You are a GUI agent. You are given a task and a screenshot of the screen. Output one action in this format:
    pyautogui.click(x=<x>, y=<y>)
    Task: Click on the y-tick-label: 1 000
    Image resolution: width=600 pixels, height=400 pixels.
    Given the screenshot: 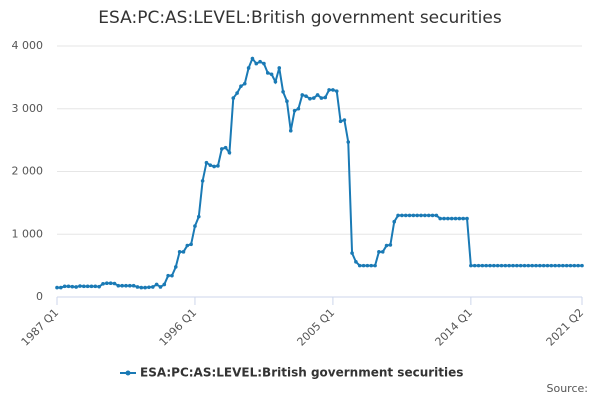 What is the action you would take?
    pyautogui.click(x=28, y=233)
    